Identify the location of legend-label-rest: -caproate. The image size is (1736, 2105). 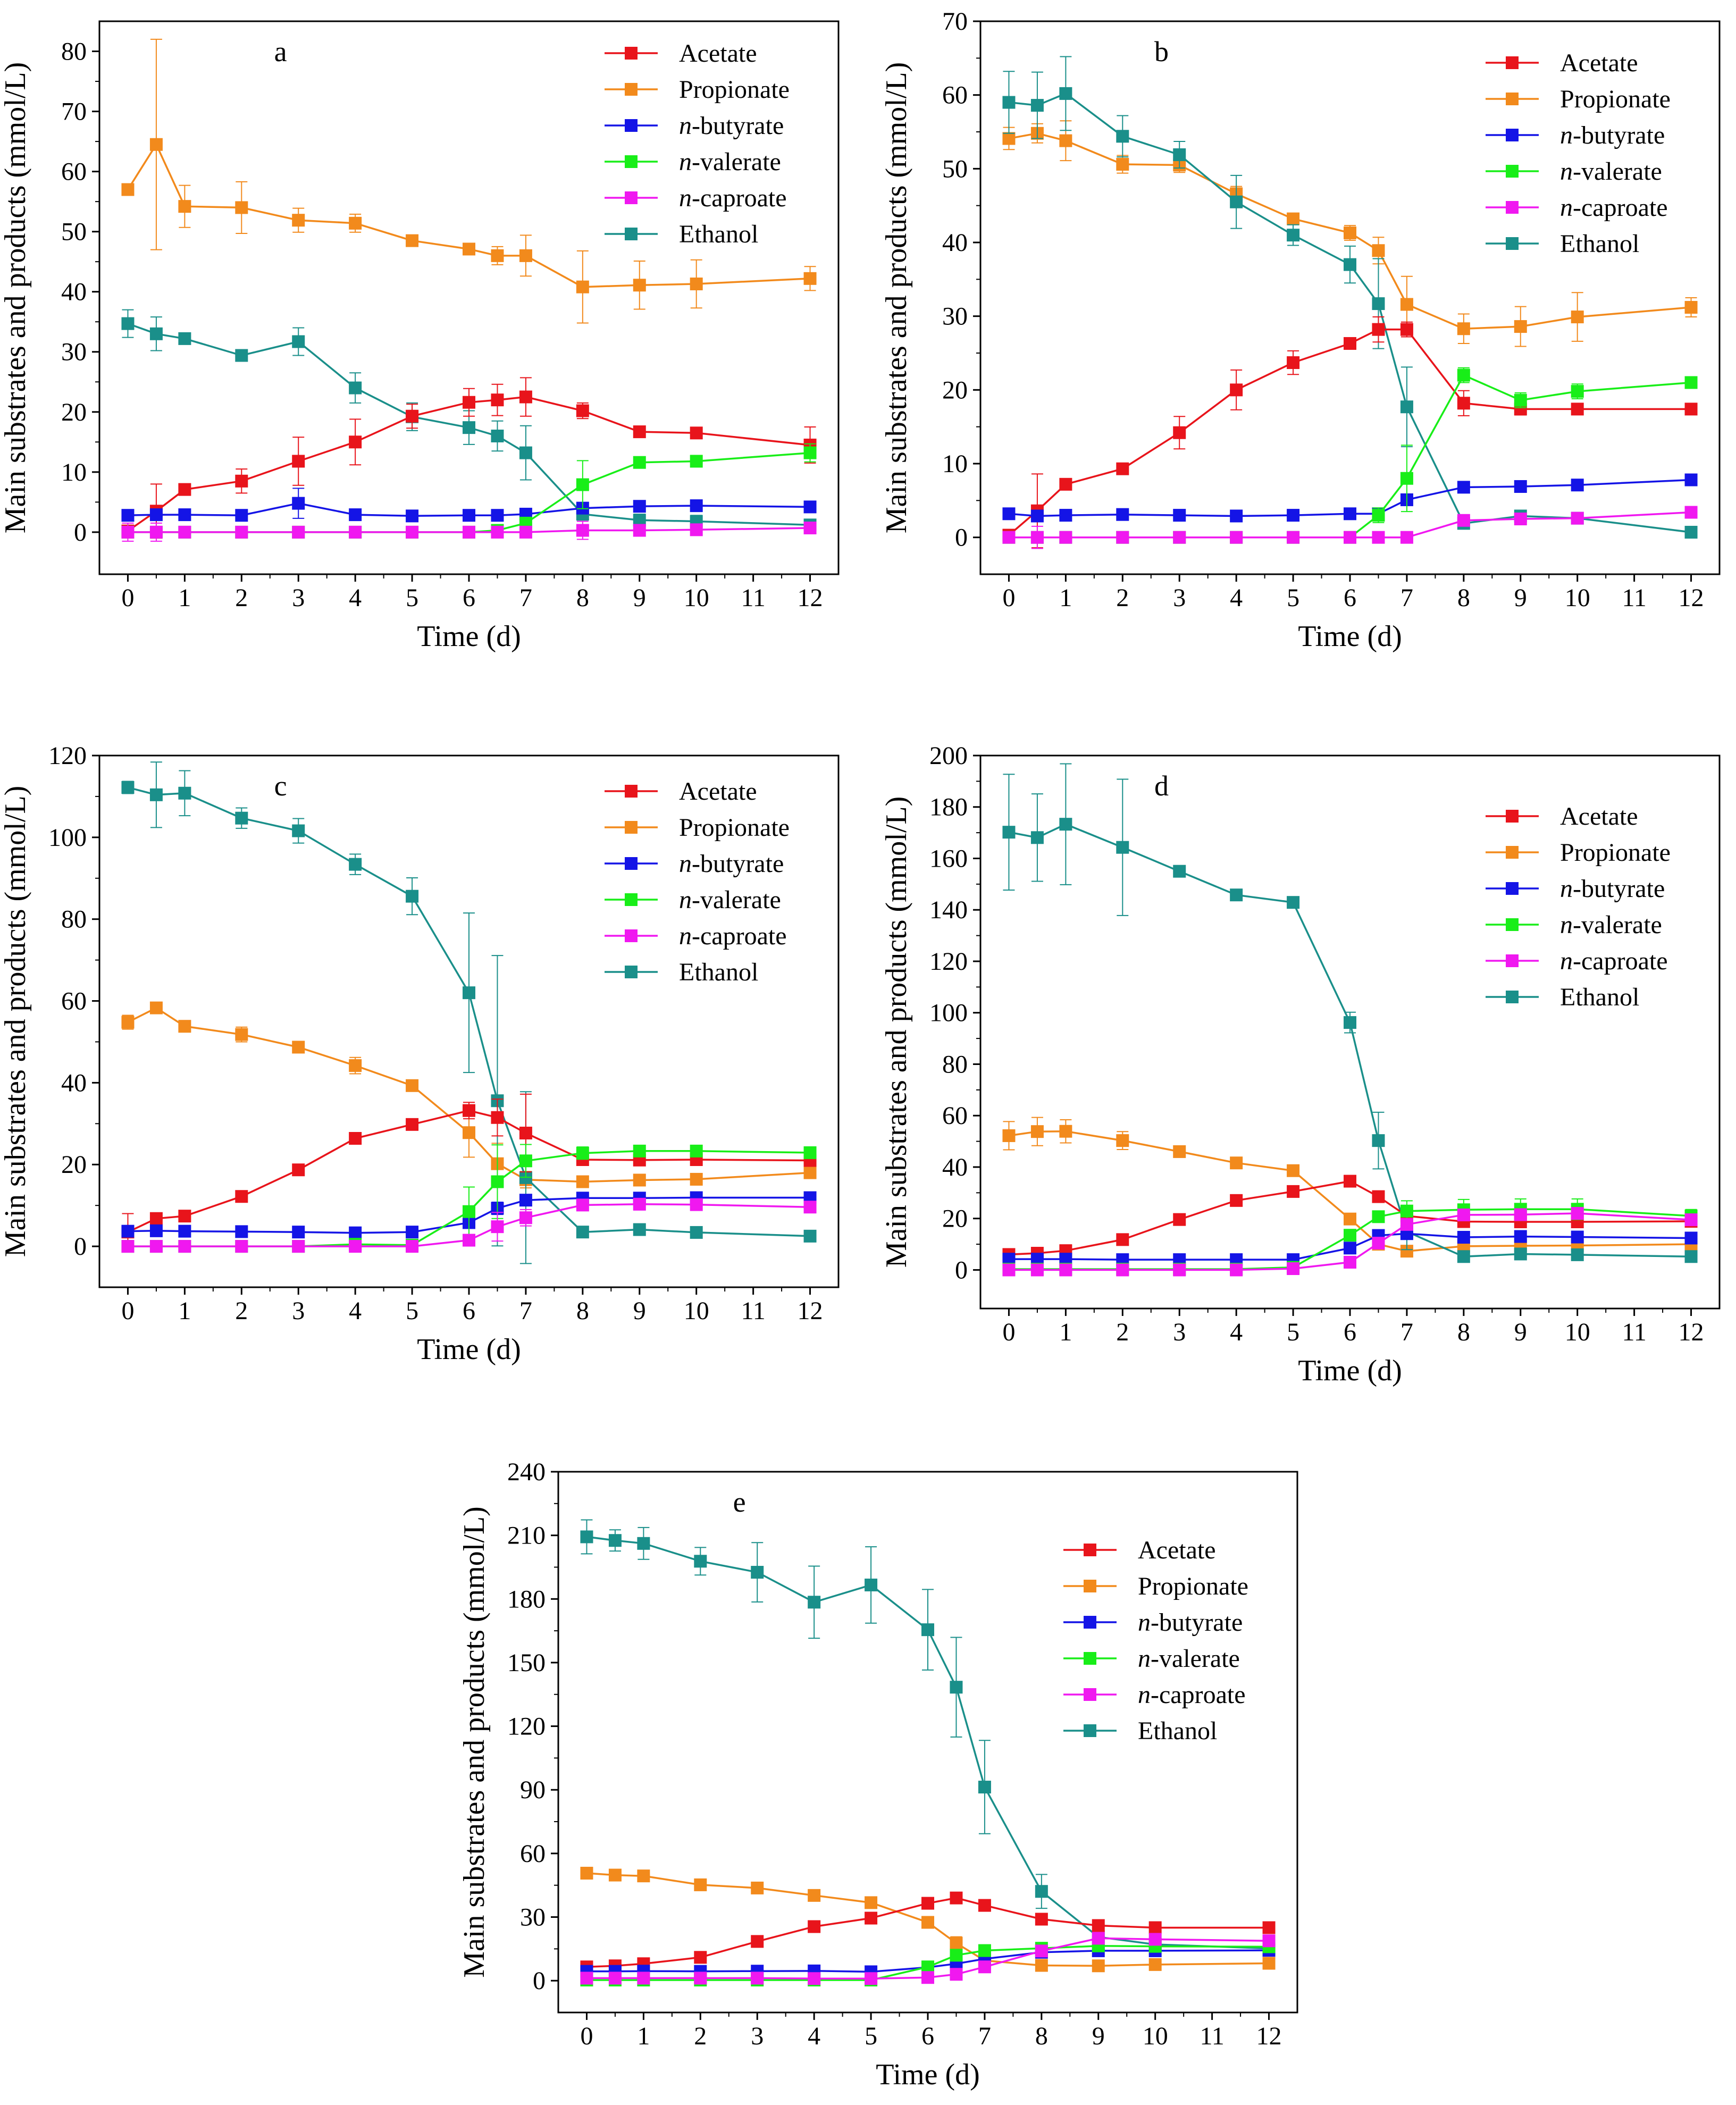
(1621, 208).